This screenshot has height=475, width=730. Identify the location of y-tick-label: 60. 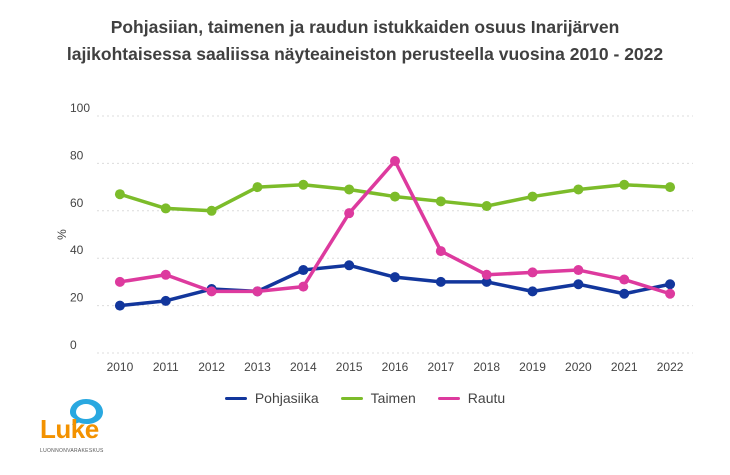
(77, 203).